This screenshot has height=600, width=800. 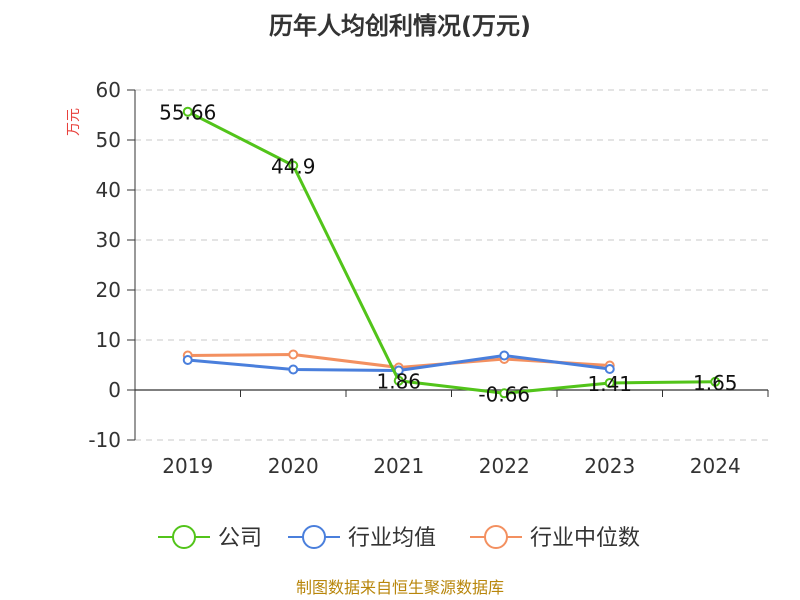 What do you see at coordinates (210, 538) in the screenshot?
I see `legend-item-0: 公司` at bounding box center [210, 538].